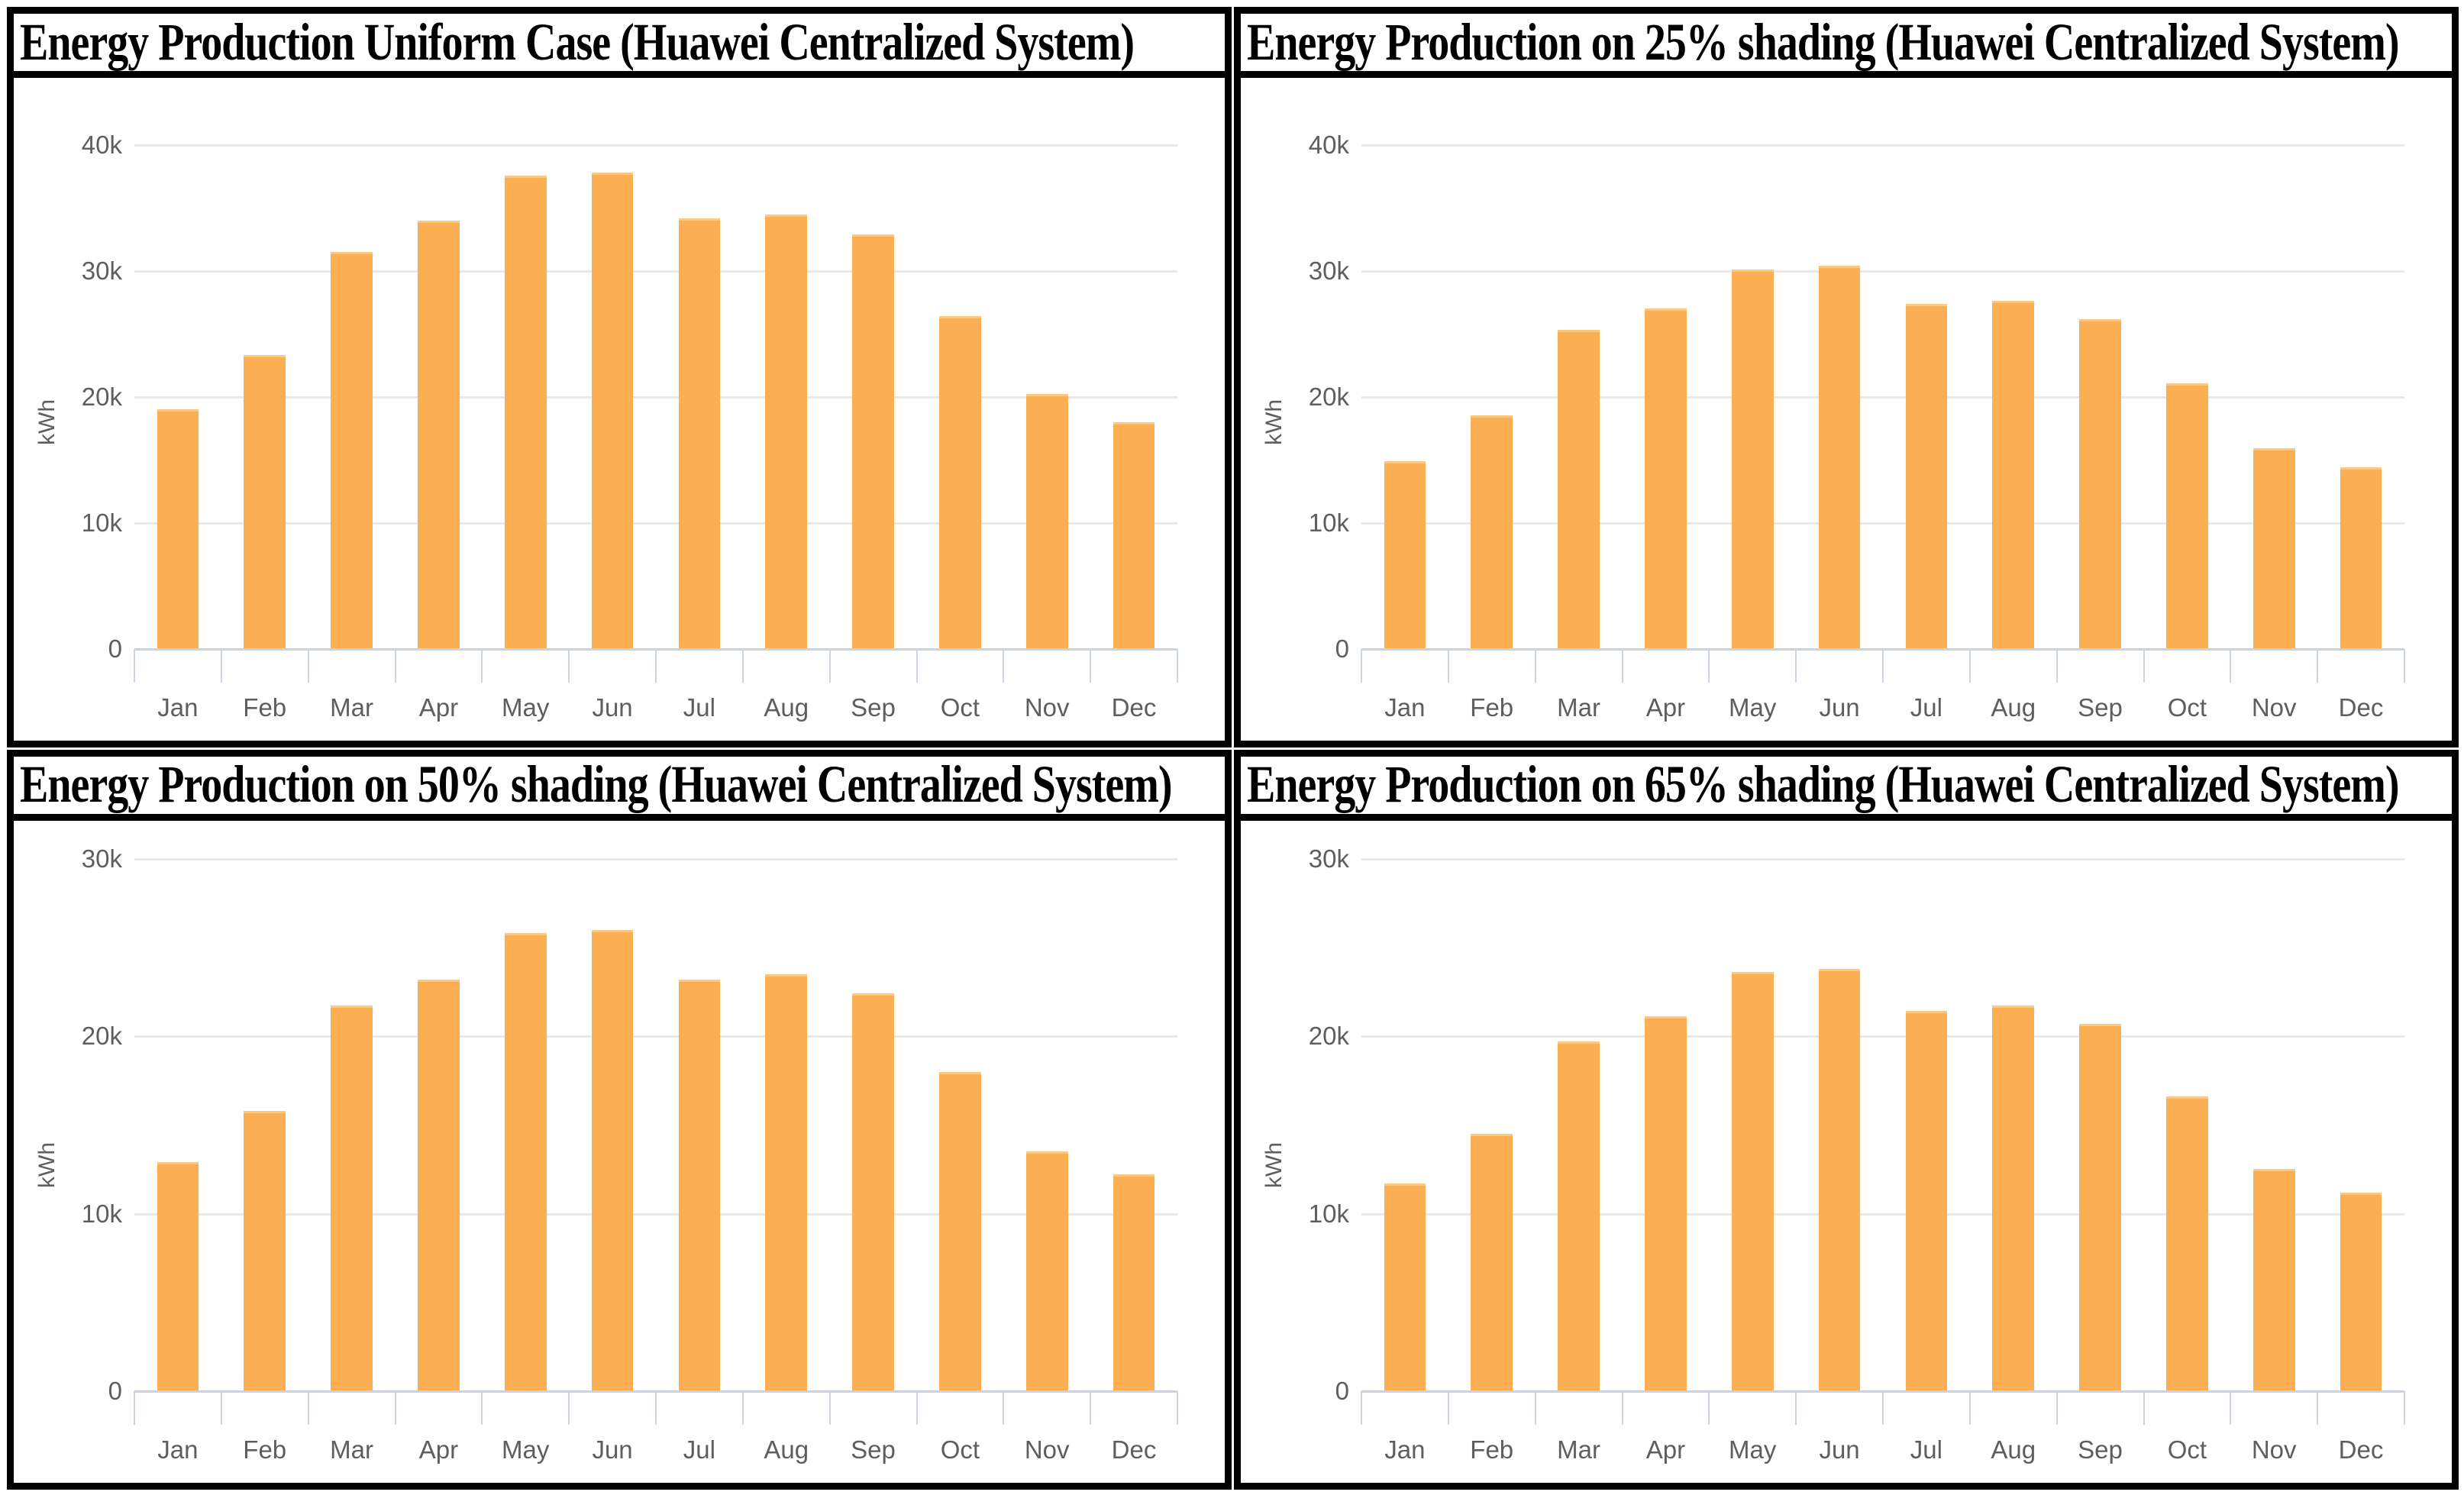  I want to click on x-tick-label-oct: Oct, so click(960, 1449).